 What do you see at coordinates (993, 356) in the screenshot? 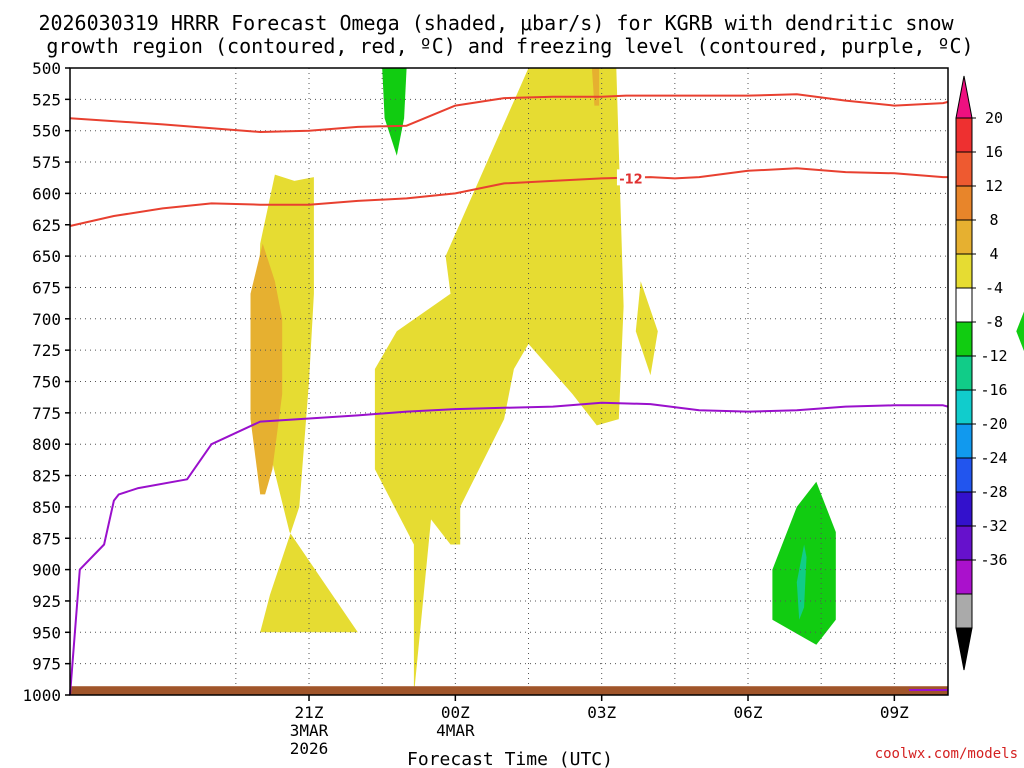
I see `colorbar-label-8: -12` at bounding box center [993, 356].